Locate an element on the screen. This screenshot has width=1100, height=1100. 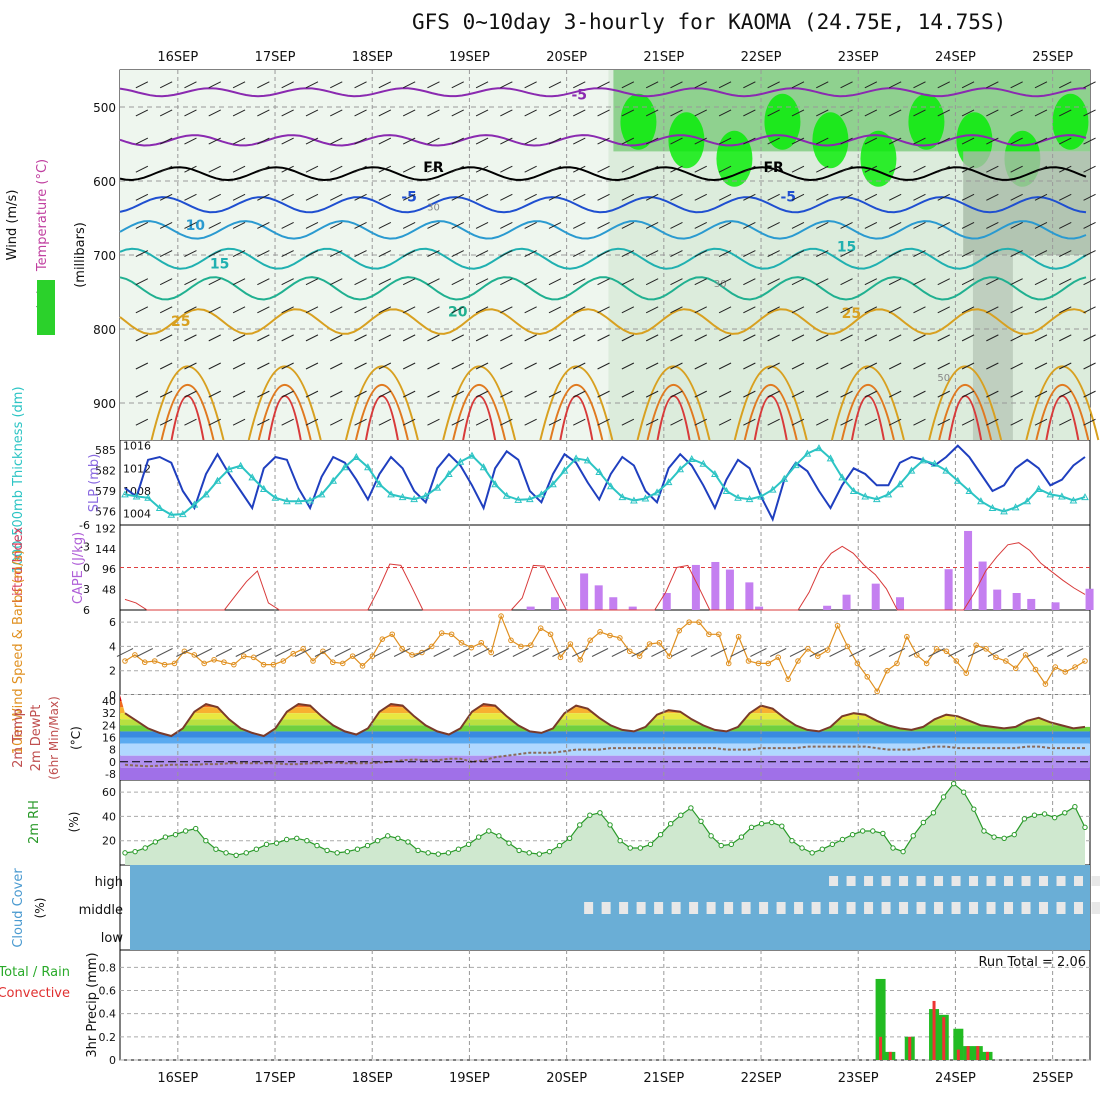
isotherm is located at coordinates (603, 322).